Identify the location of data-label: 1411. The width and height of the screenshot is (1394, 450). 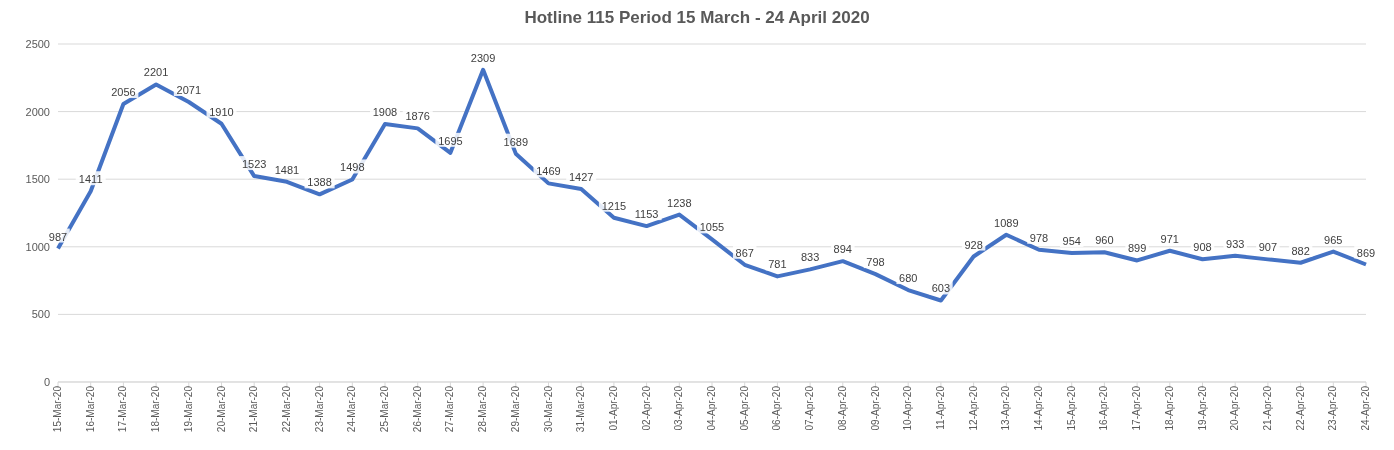
(90, 179).